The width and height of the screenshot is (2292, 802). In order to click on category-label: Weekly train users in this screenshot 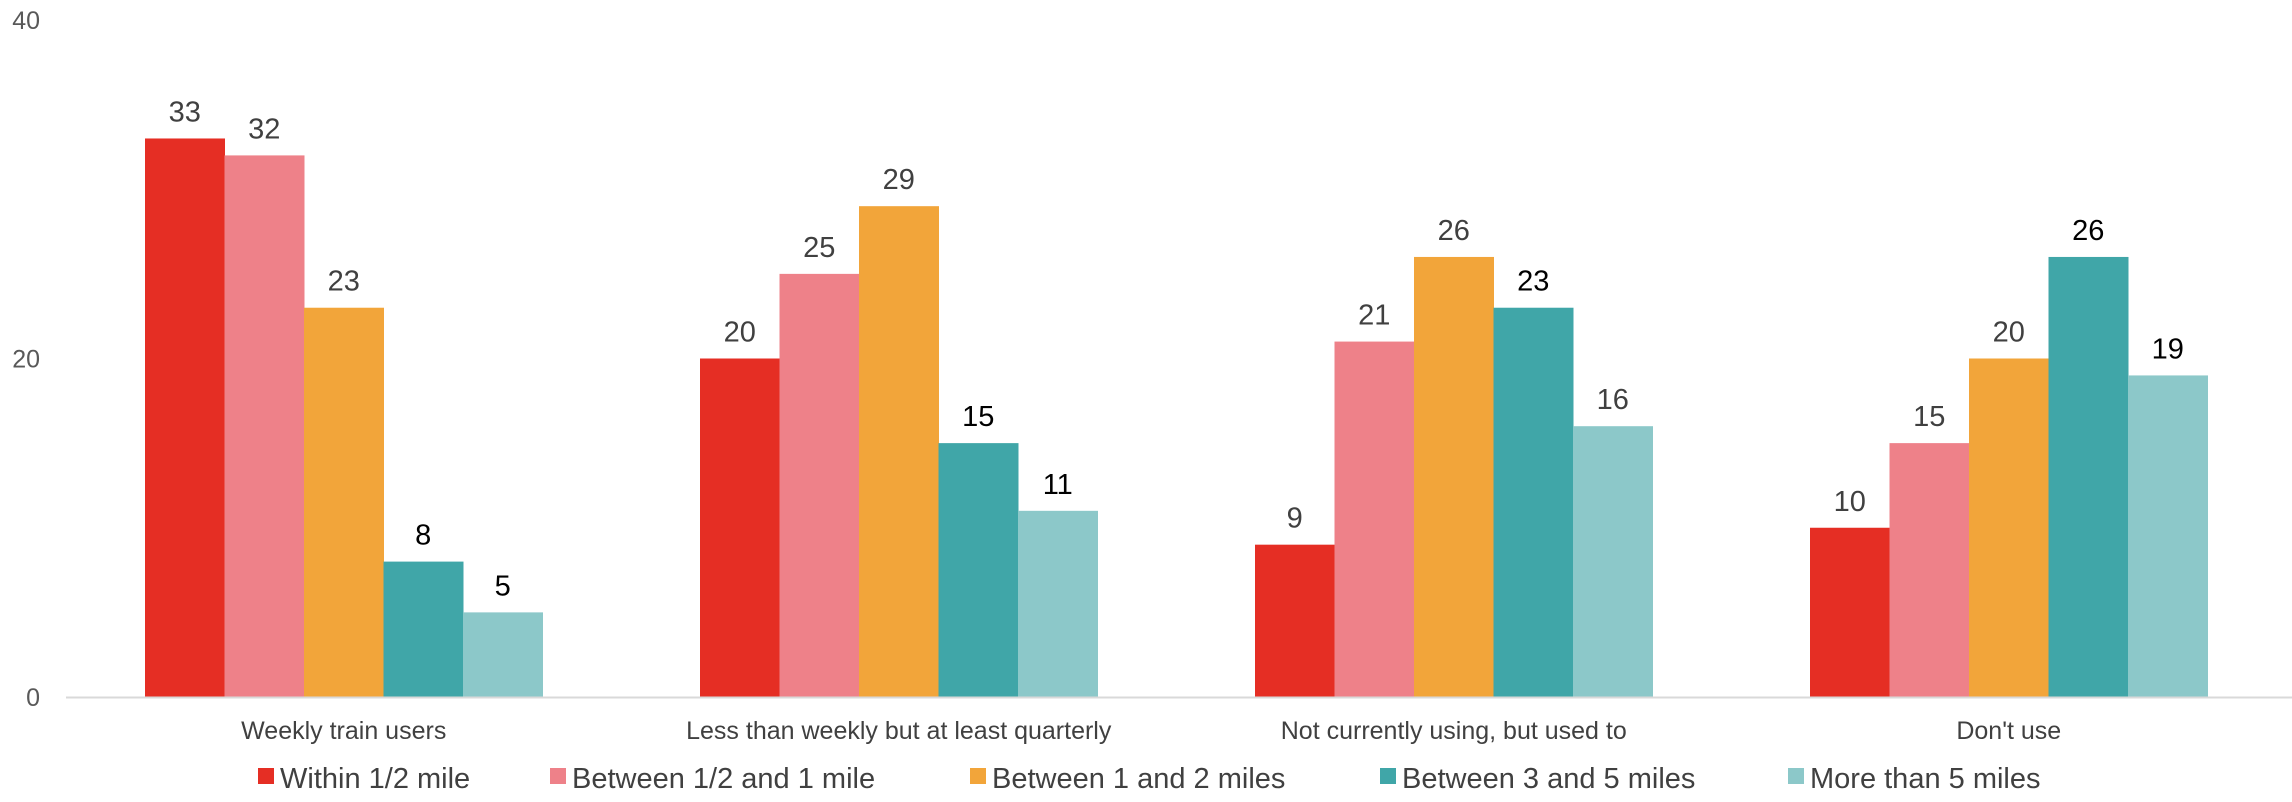, I will do `click(343, 731)`.